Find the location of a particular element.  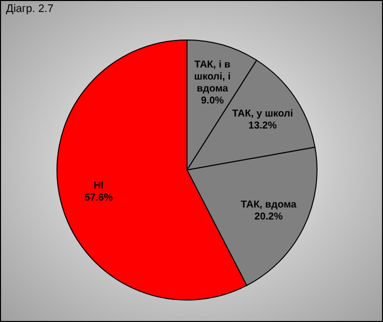

data-label: 20.2% is located at coordinates (268, 216).